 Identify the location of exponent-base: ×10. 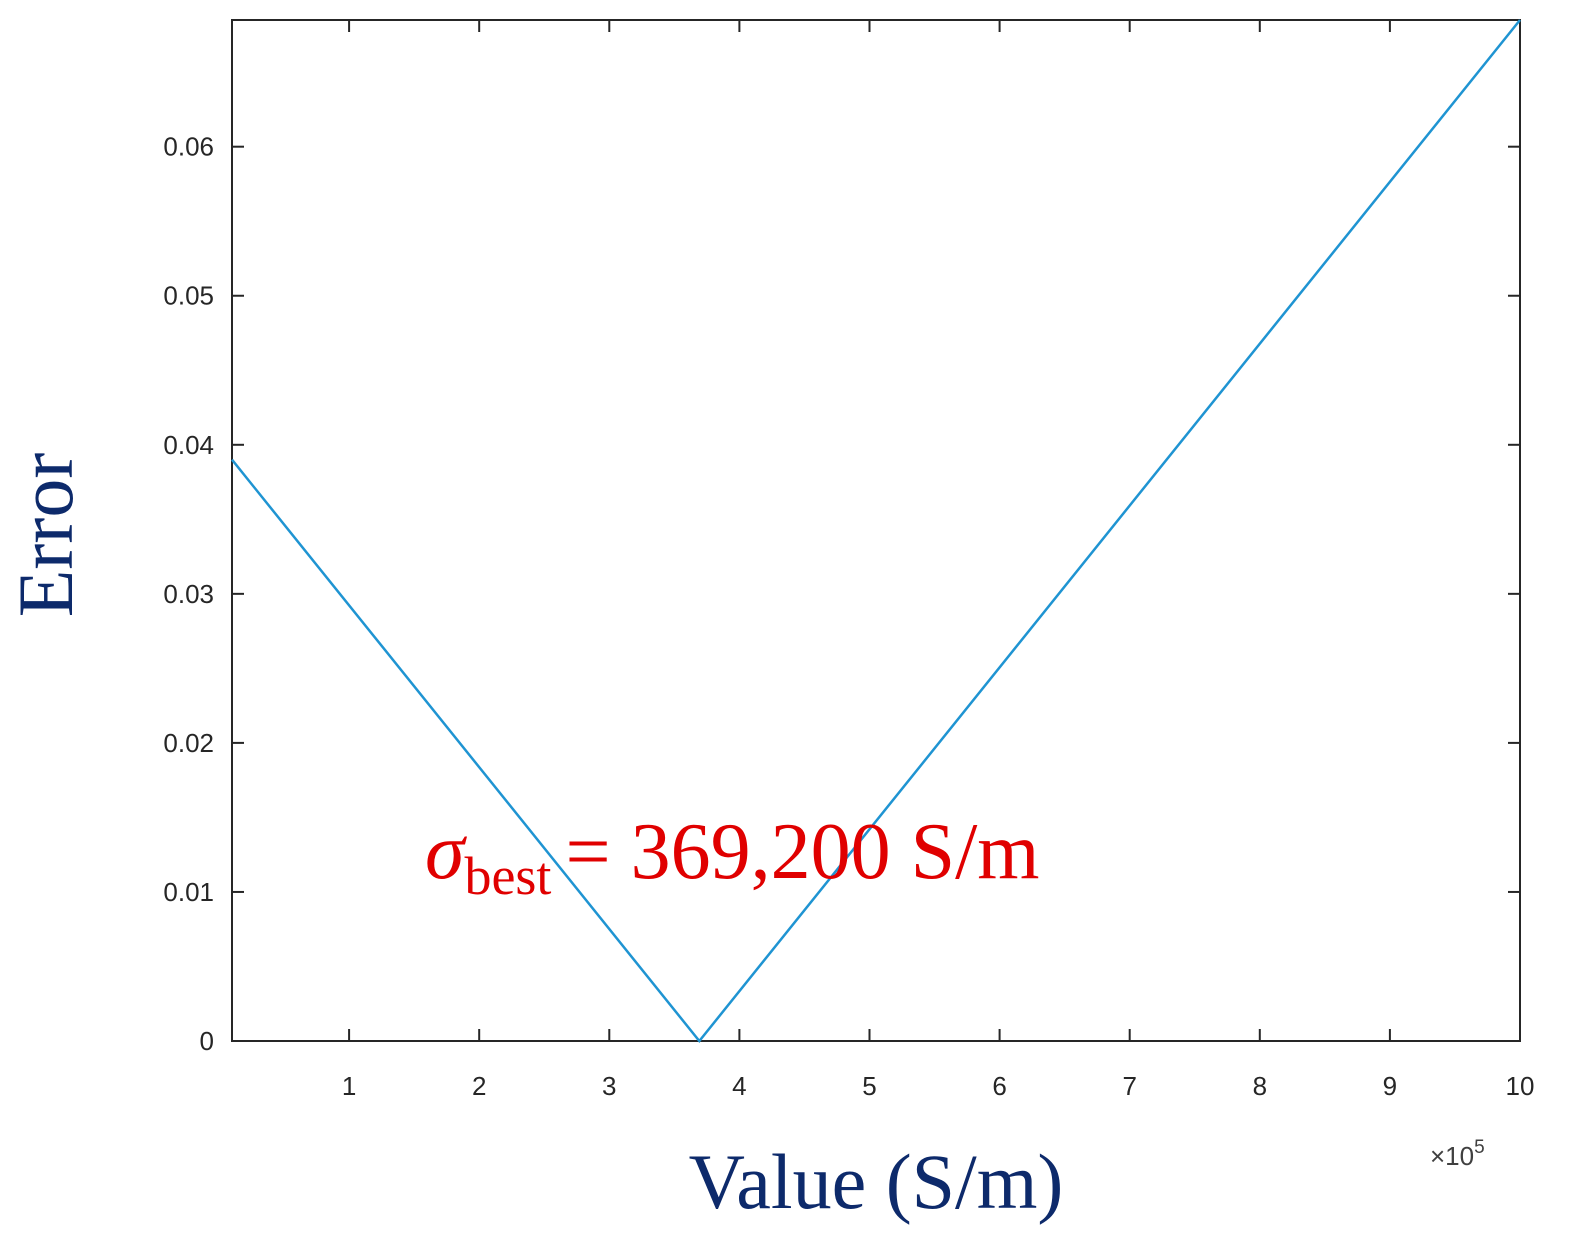
(1452, 1156).